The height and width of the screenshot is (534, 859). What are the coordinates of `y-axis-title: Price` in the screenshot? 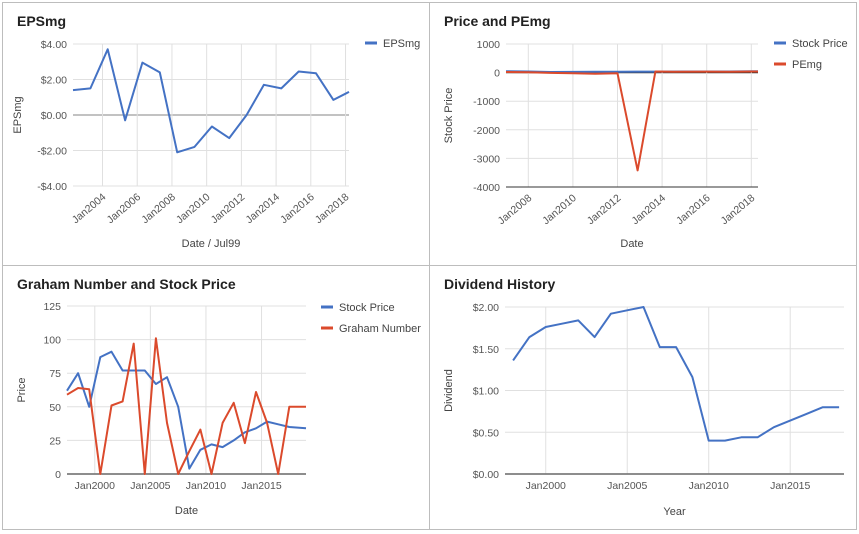 It's located at (22, 389).